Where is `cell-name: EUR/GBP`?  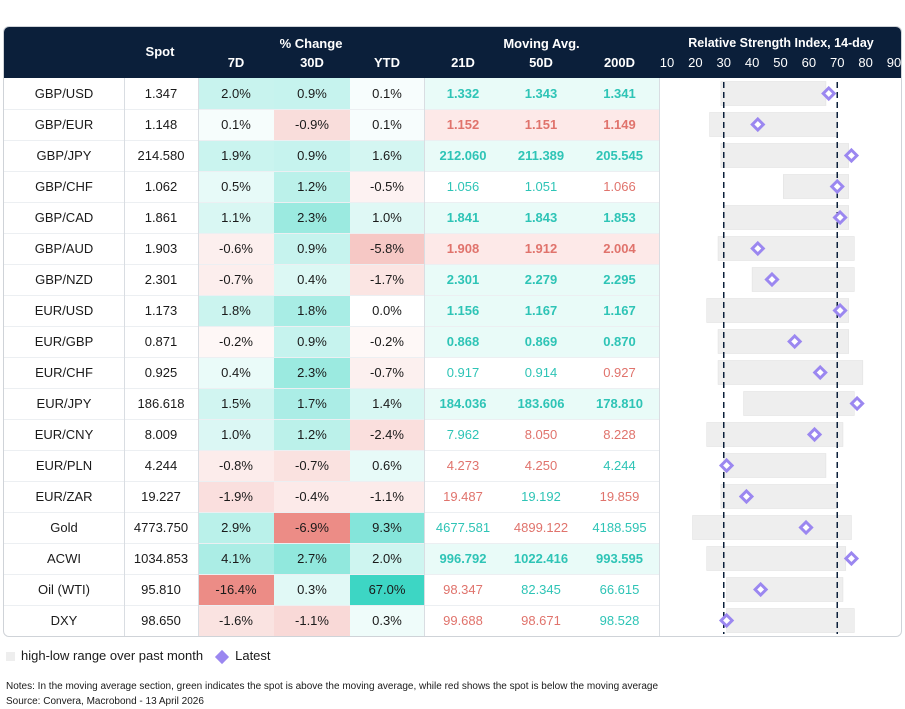
cell-name: EUR/GBP is located at coordinates (64, 341).